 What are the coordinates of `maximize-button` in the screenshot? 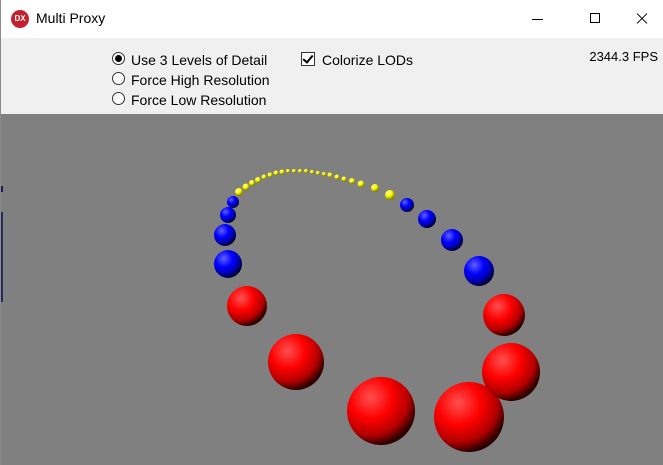 It's located at (595, 19).